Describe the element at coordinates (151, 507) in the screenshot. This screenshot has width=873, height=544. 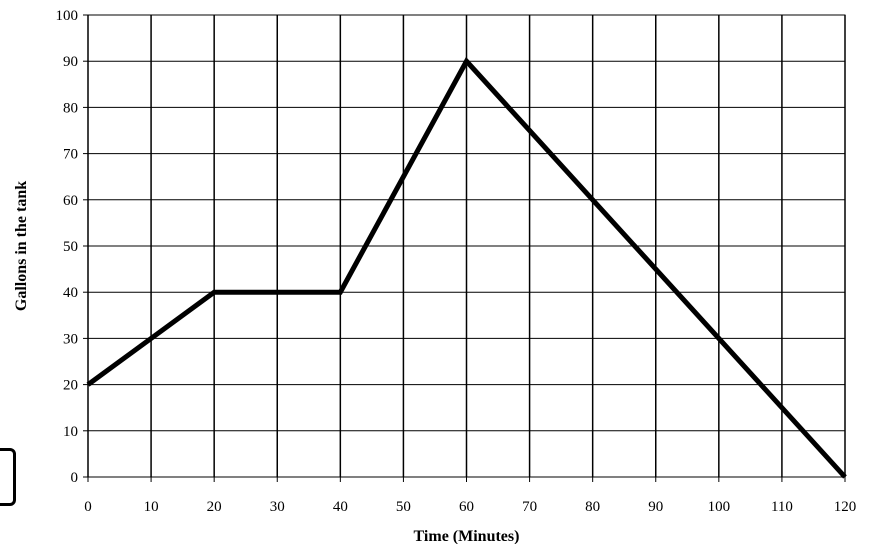
I see `x-tick-label-10: 10` at that location.